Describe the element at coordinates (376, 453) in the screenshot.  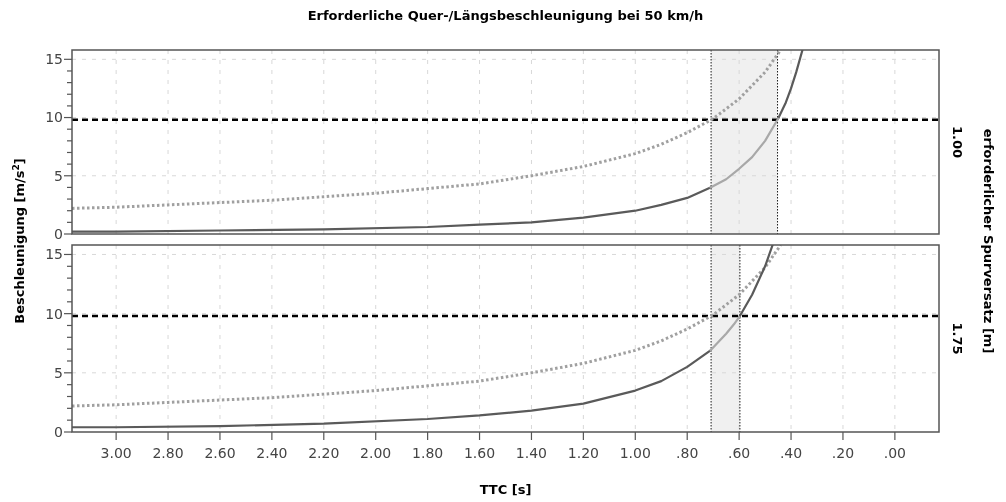
I see `x-tick-label: 2.00` at that location.